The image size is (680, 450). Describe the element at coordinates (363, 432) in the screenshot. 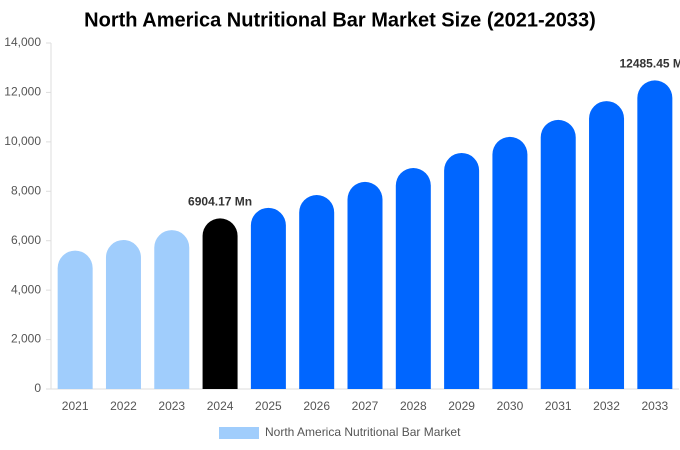

I see `legend-label: North America Nutritional Bar Market` at that location.